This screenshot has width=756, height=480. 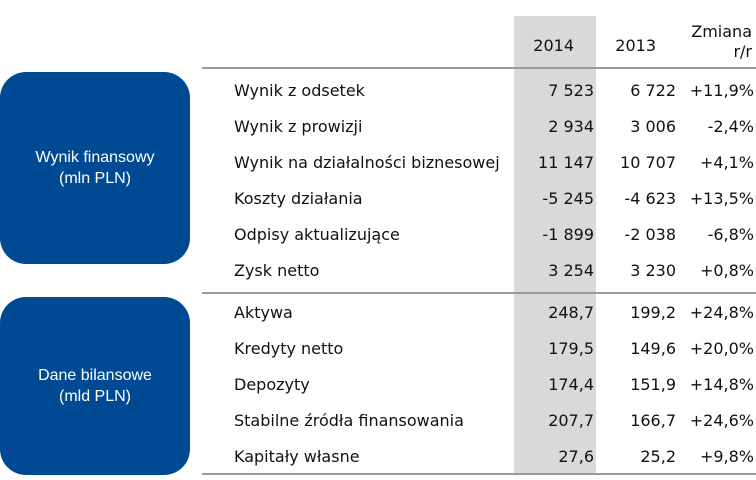 I want to click on section-title: Wynik finansowy, so click(x=95, y=157).